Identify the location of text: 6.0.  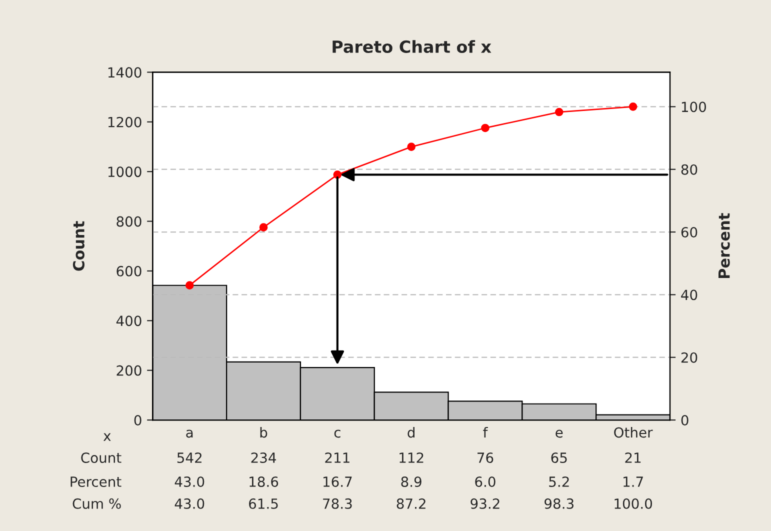
(485, 482).